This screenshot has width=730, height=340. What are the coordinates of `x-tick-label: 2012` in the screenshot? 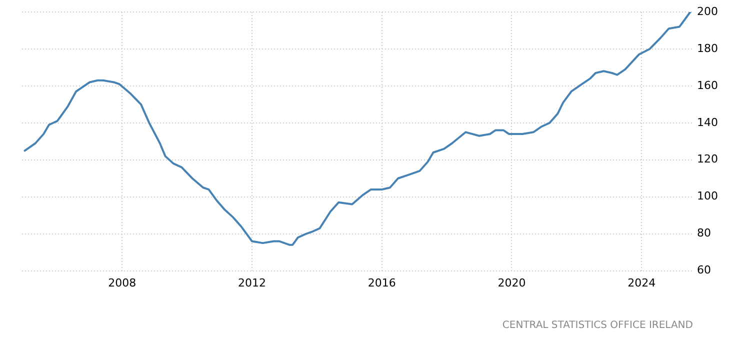 It's located at (252, 283).